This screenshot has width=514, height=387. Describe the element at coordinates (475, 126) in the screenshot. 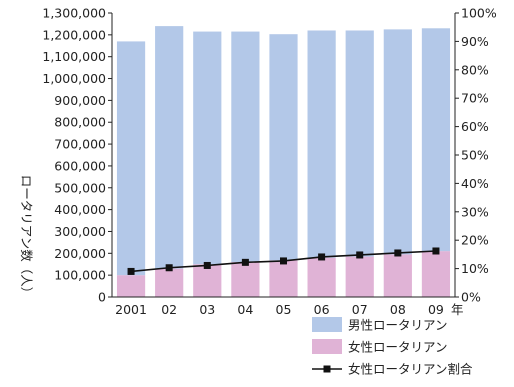

I see `right-tick-label: 60%` at that location.